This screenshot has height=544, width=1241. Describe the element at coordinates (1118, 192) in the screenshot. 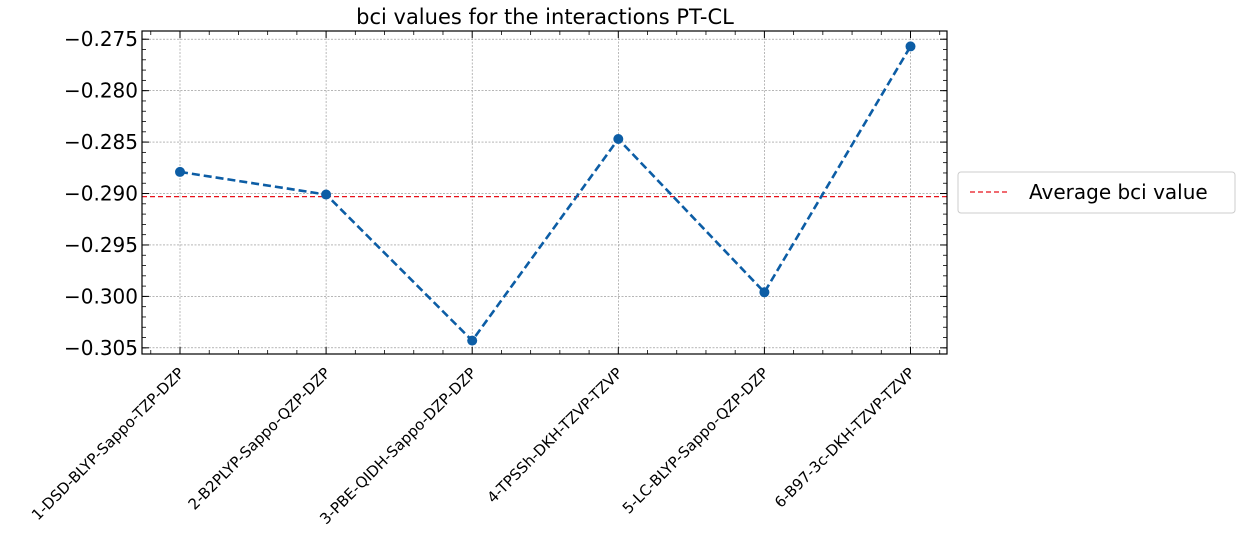

I see `legend-label-average: Average bci value` at that location.